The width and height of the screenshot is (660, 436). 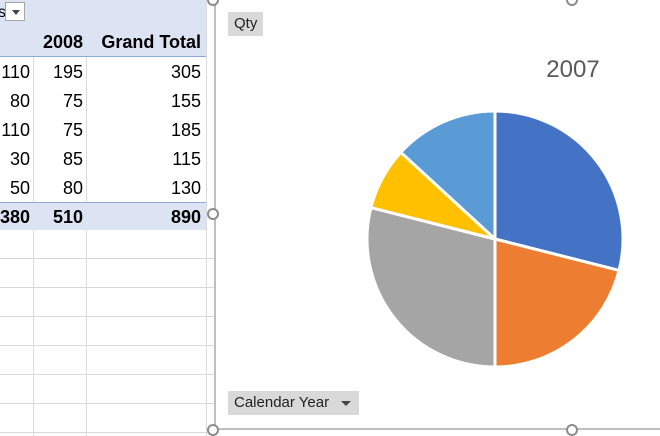 What do you see at coordinates (72, 188) in the screenshot?
I see `cell-2008: 80` at bounding box center [72, 188].